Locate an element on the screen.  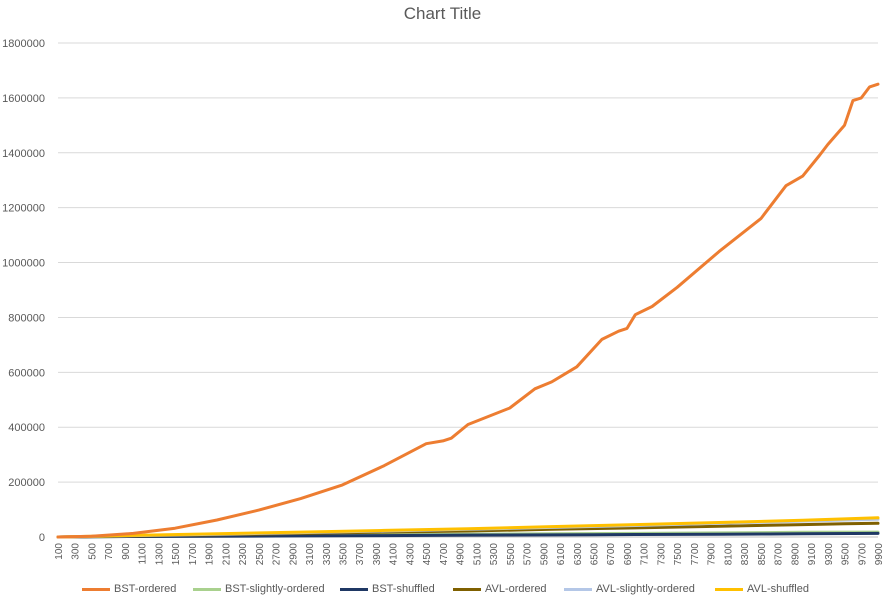
legend-label: BST-ordered is located at coordinates (145, 589).